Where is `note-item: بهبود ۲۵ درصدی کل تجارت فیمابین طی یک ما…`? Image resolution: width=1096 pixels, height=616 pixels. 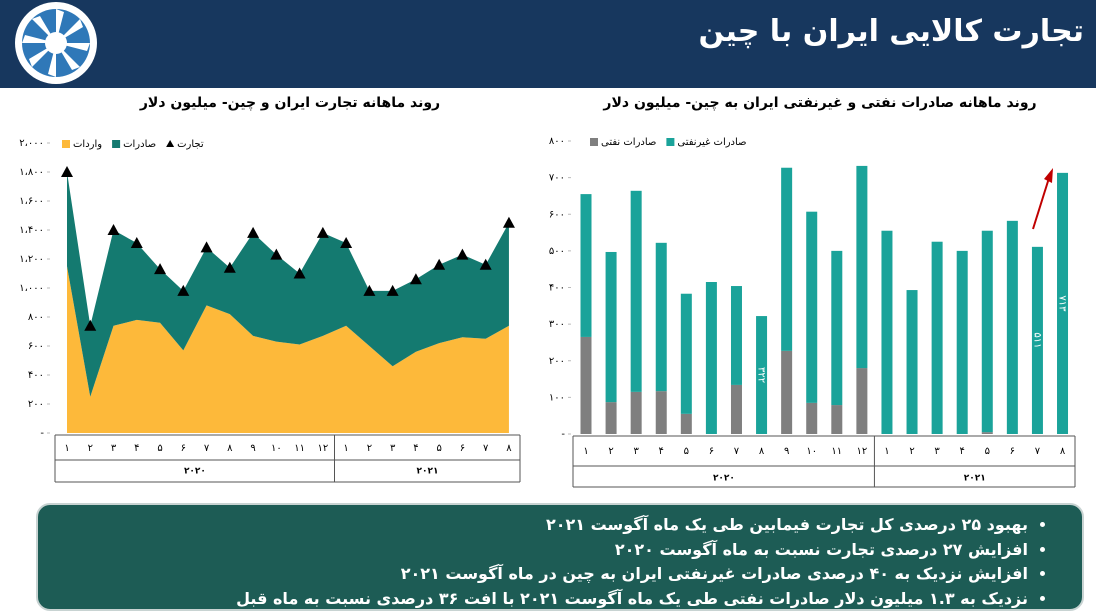 note-item: بهبود ۲۵ درصدی کل تجارت فیمابین طی یک ما… is located at coordinates (533, 525).